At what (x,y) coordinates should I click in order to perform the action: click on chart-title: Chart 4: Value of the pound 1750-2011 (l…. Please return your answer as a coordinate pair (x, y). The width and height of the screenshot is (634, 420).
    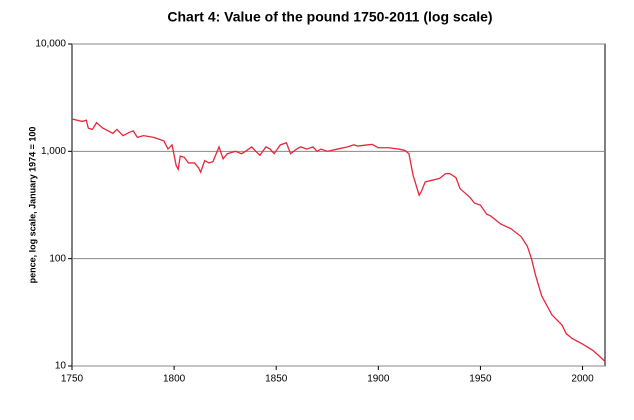
    Looking at the image, I should click on (329, 17).